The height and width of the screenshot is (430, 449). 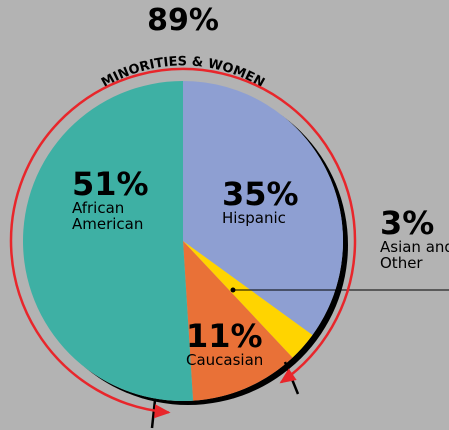 I want to click on value-label: 11%, so click(x=224, y=336).